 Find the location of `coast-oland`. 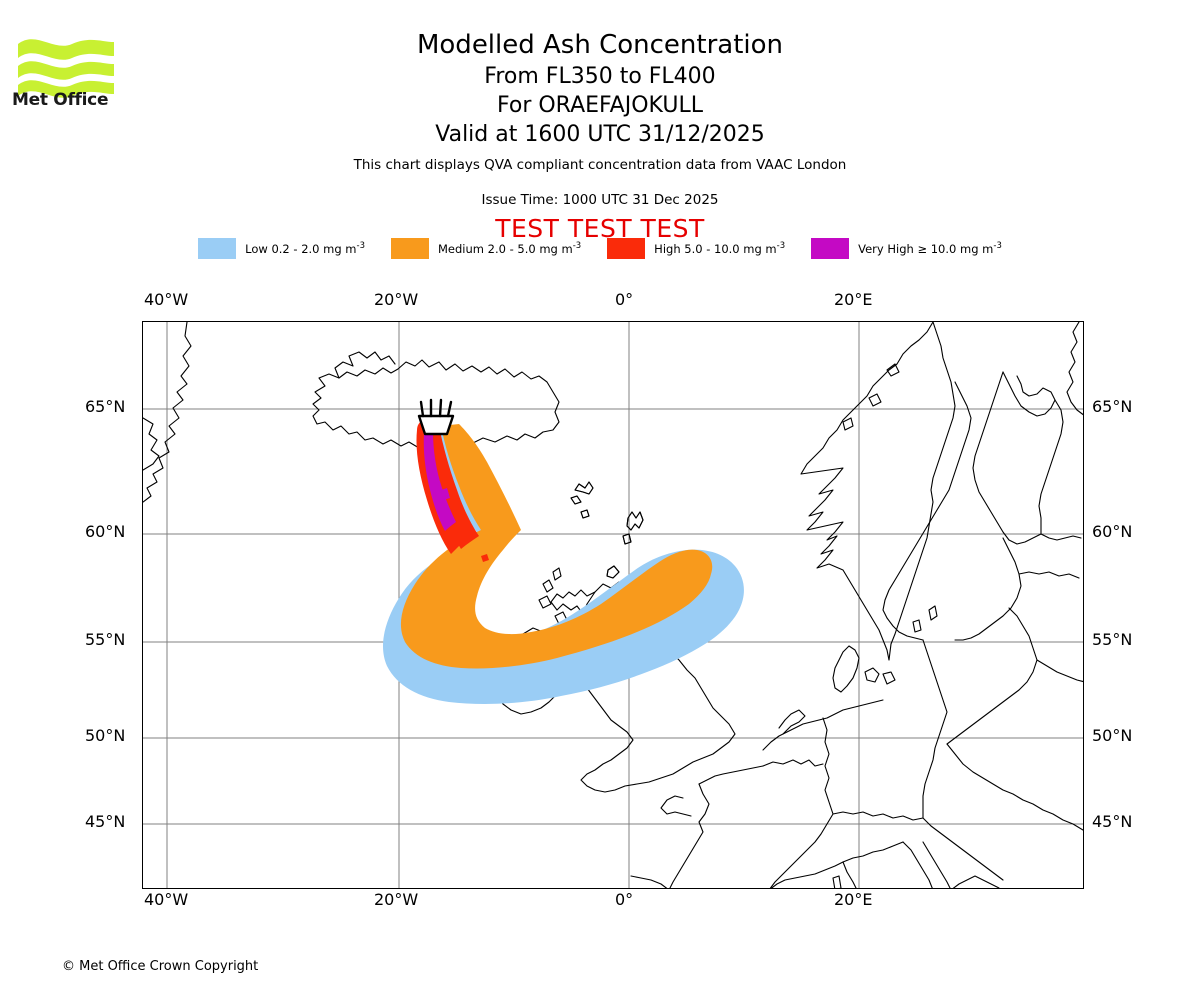

coast-oland is located at coordinates (917, 626).